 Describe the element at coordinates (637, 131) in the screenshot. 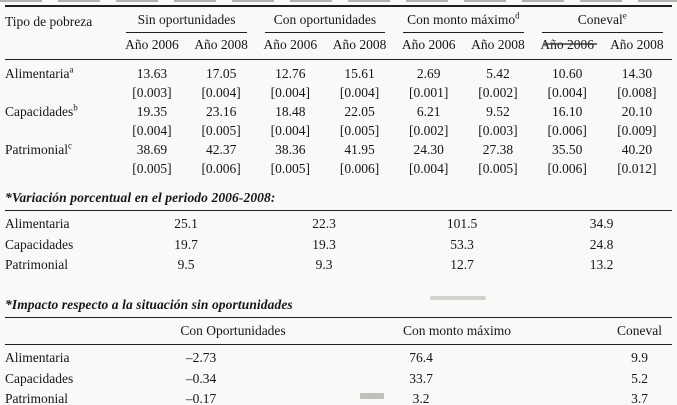

I see `cell-se: [0.009]` at that location.